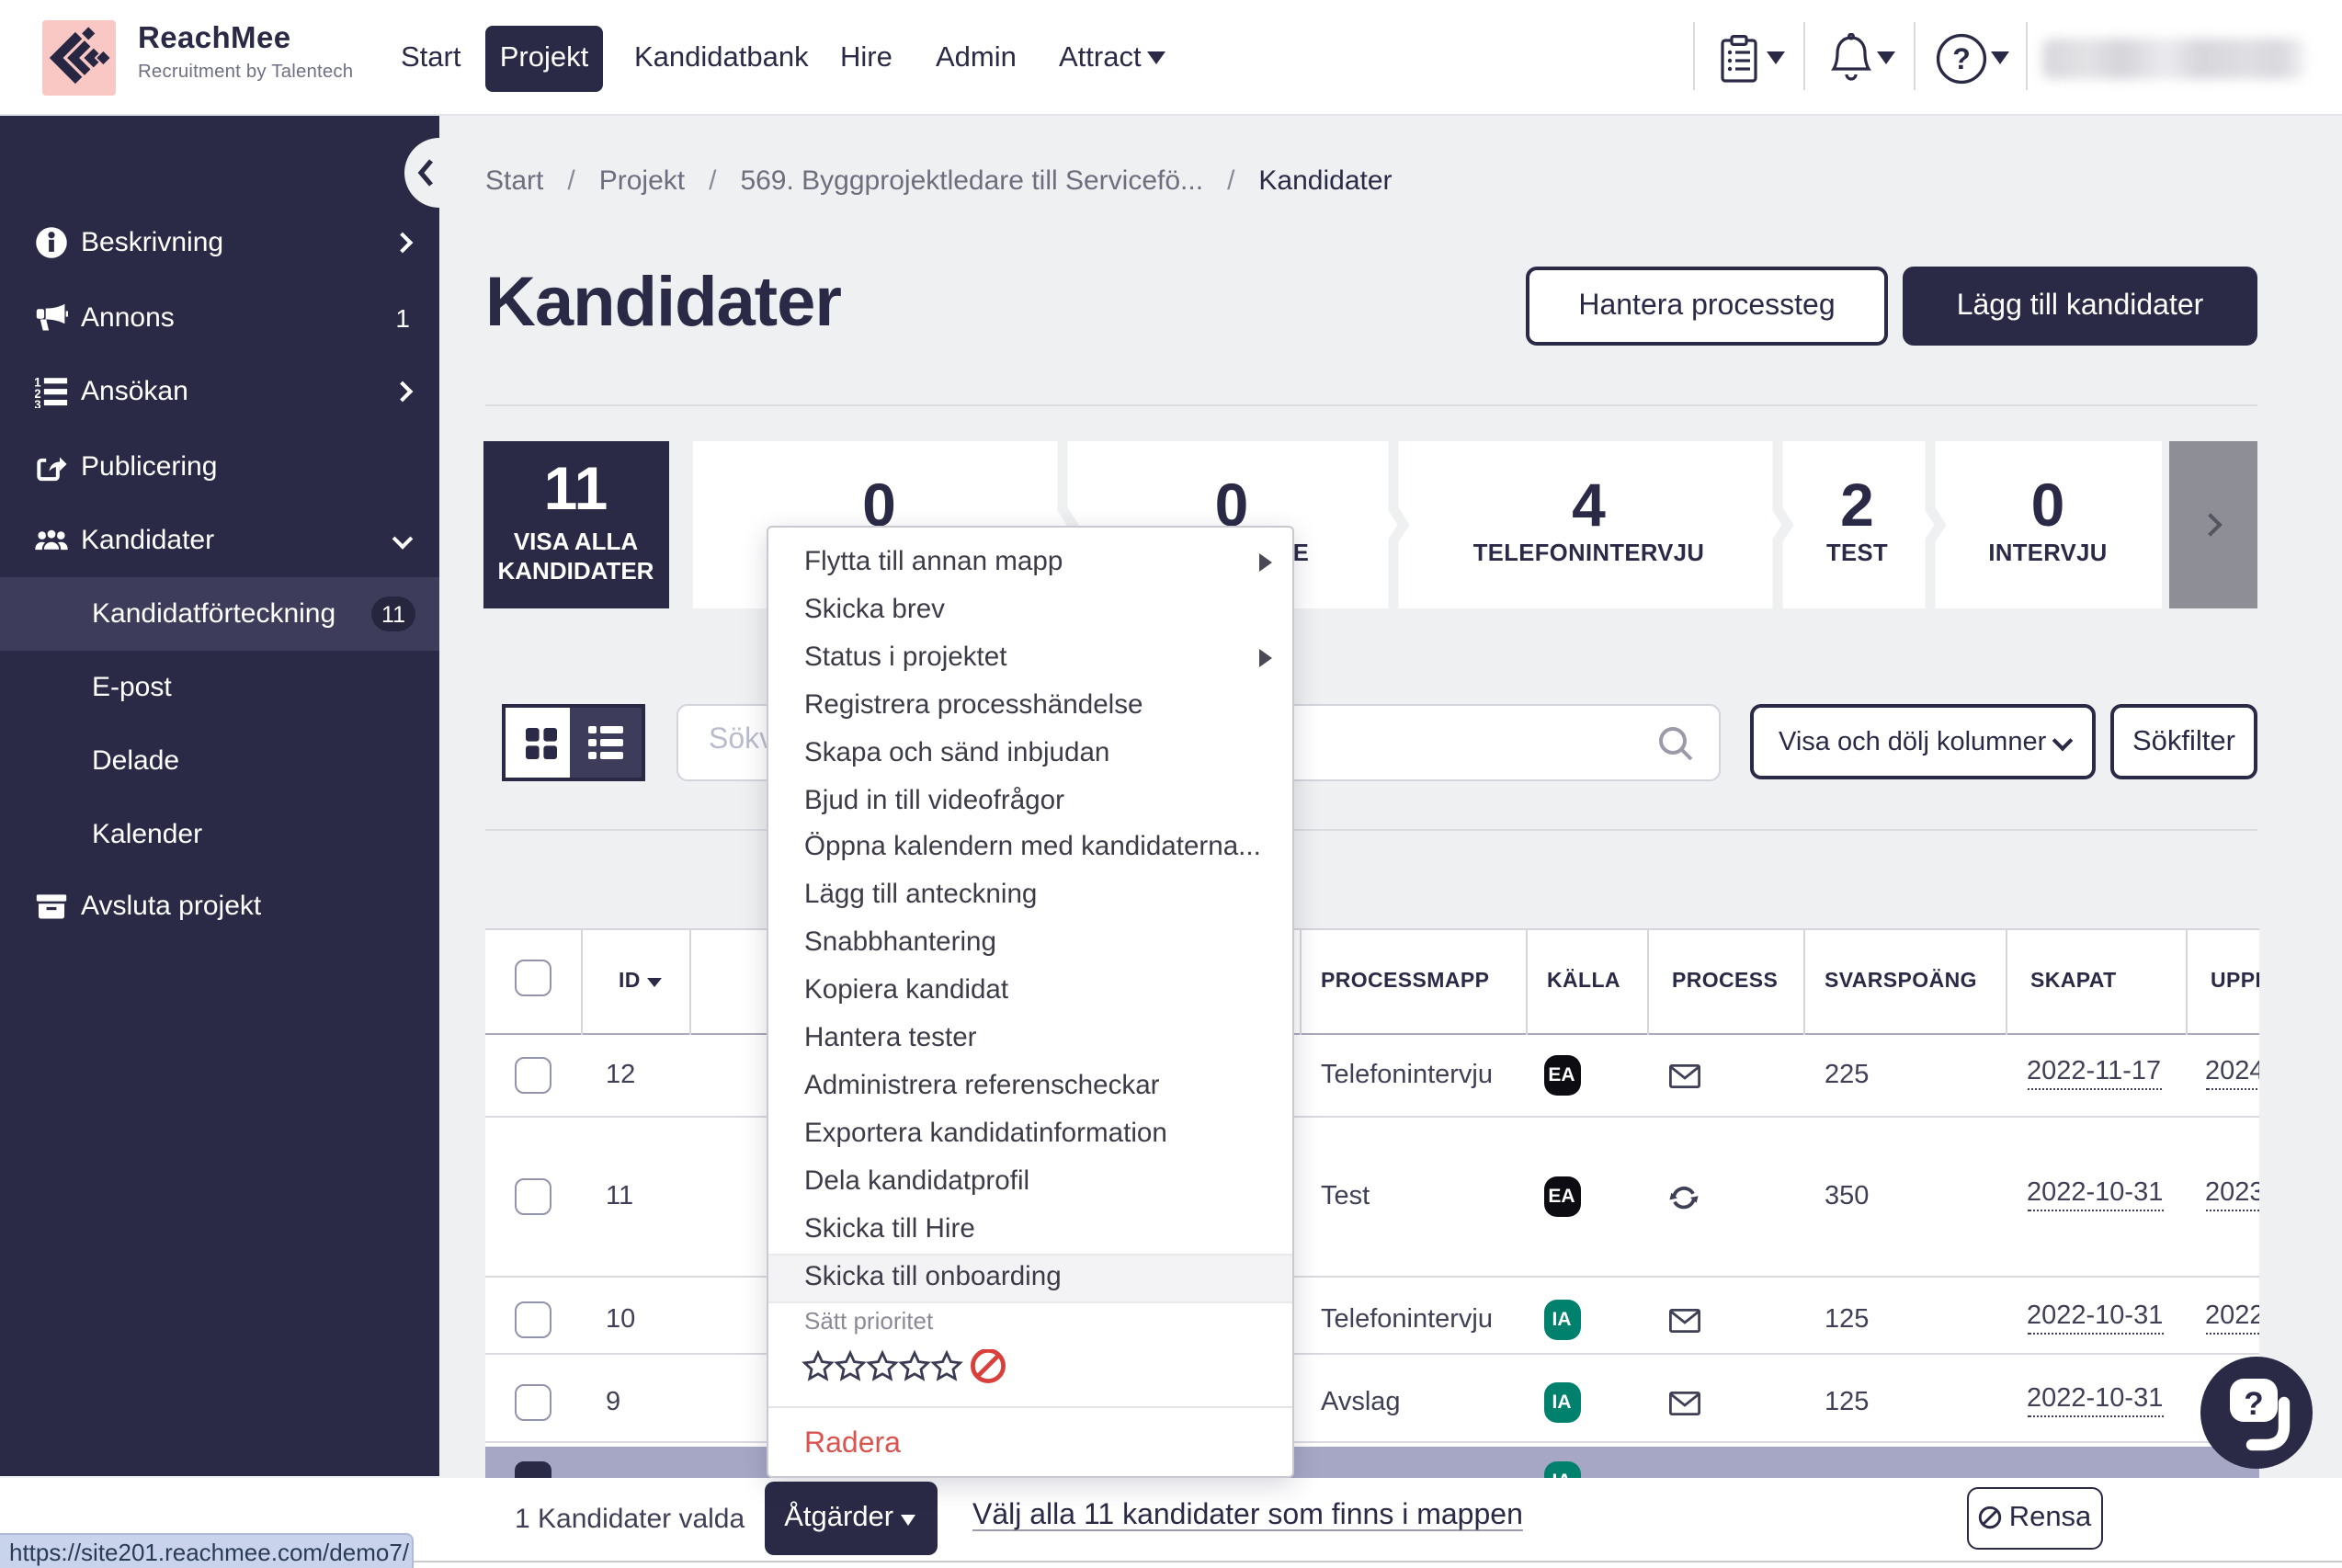 The height and width of the screenshot is (1568, 2342). I want to click on svg-text: 1, so click(38, 383).